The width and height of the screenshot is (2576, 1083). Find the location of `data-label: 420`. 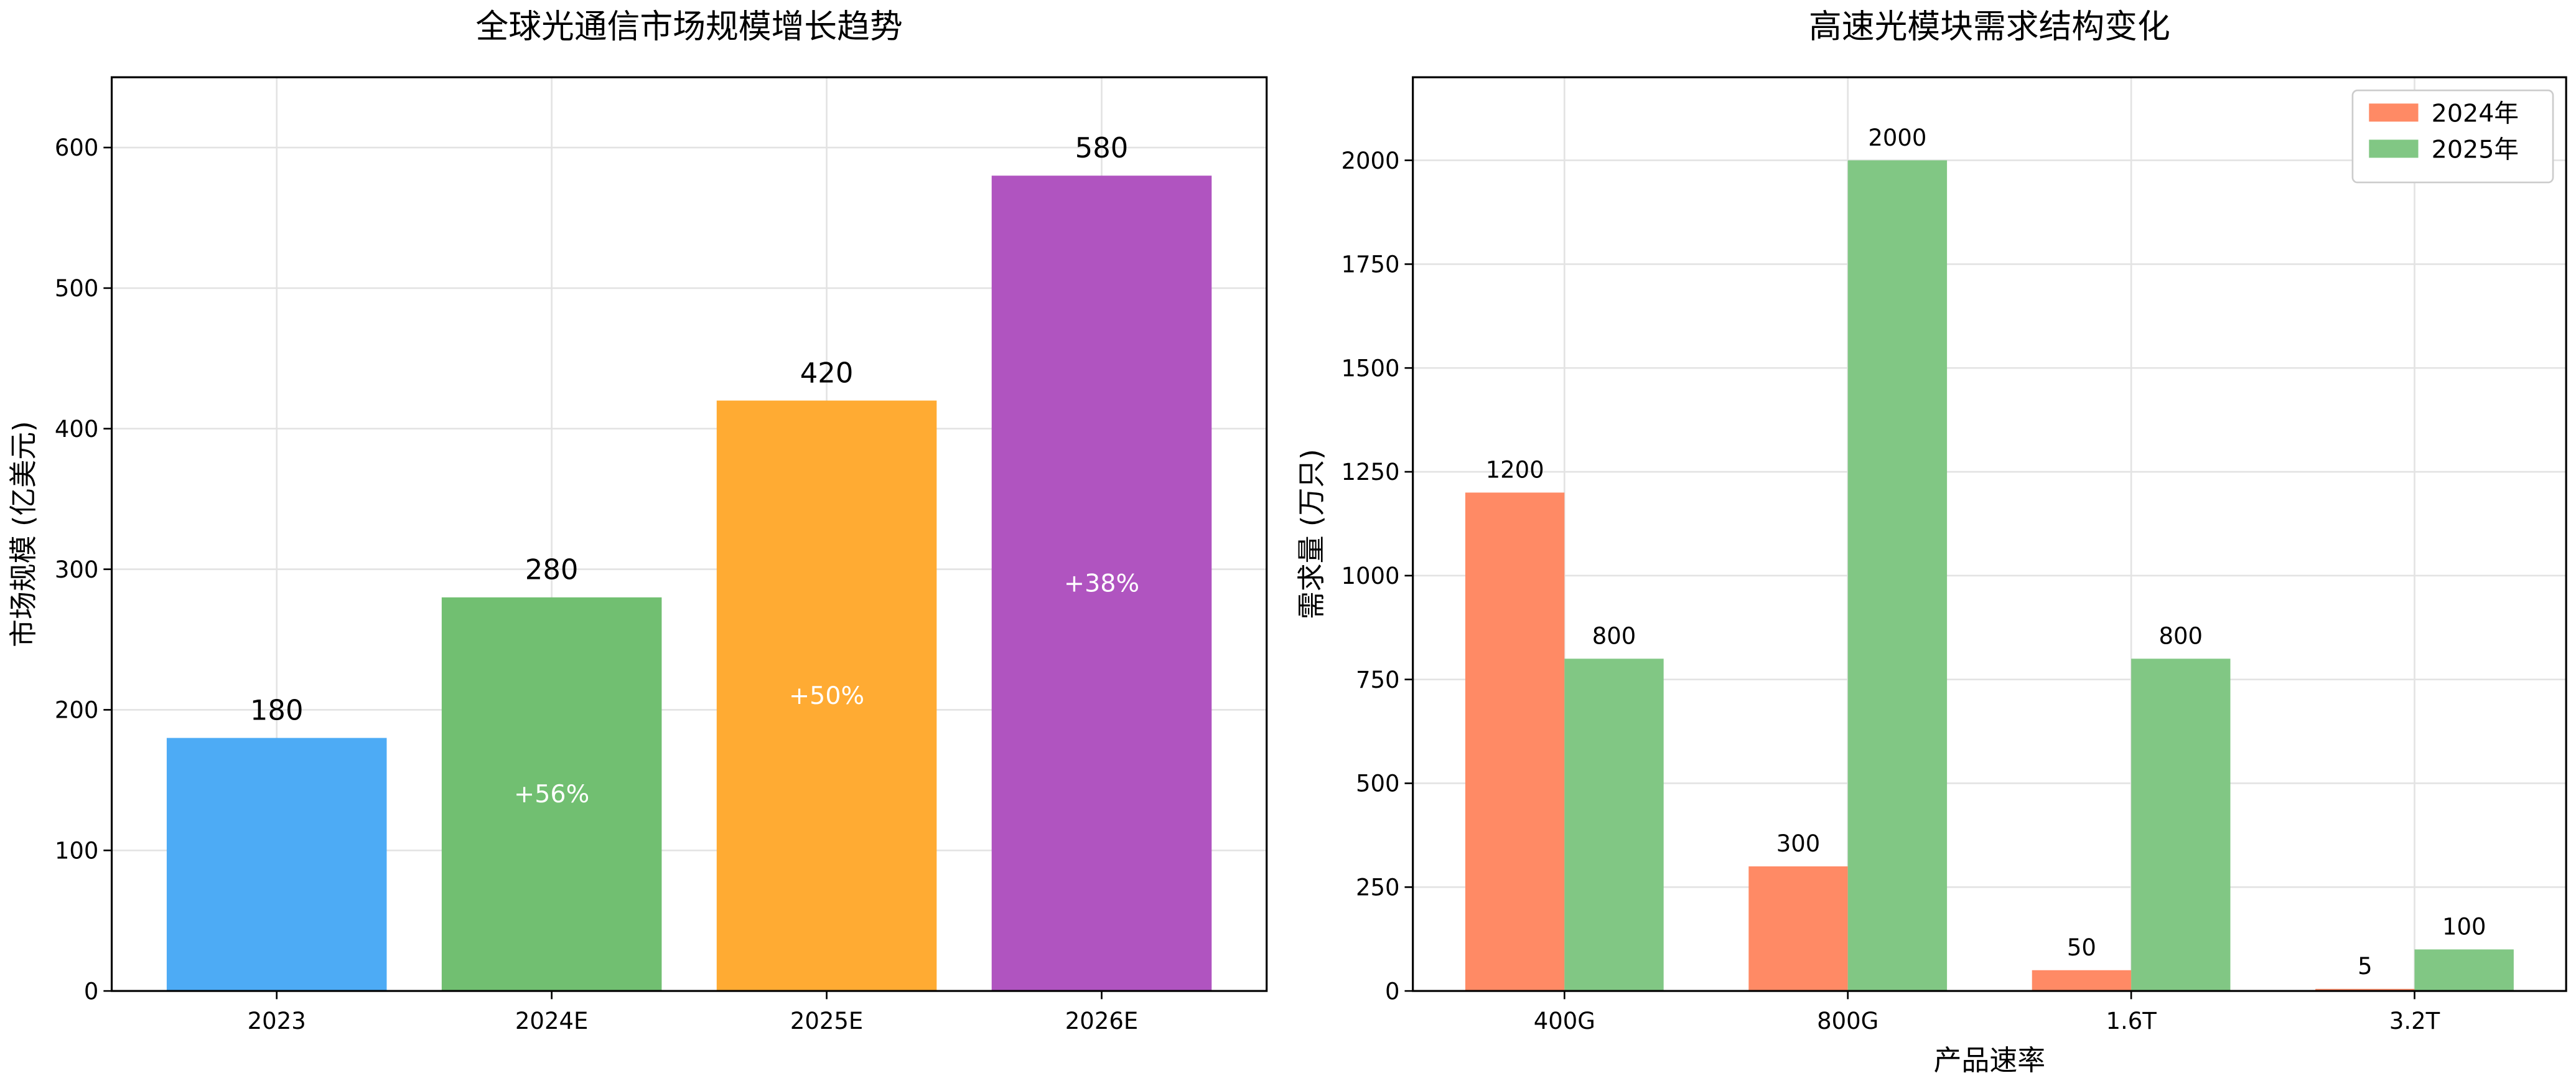

data-label: 420 is located at coordinates (827, 373).